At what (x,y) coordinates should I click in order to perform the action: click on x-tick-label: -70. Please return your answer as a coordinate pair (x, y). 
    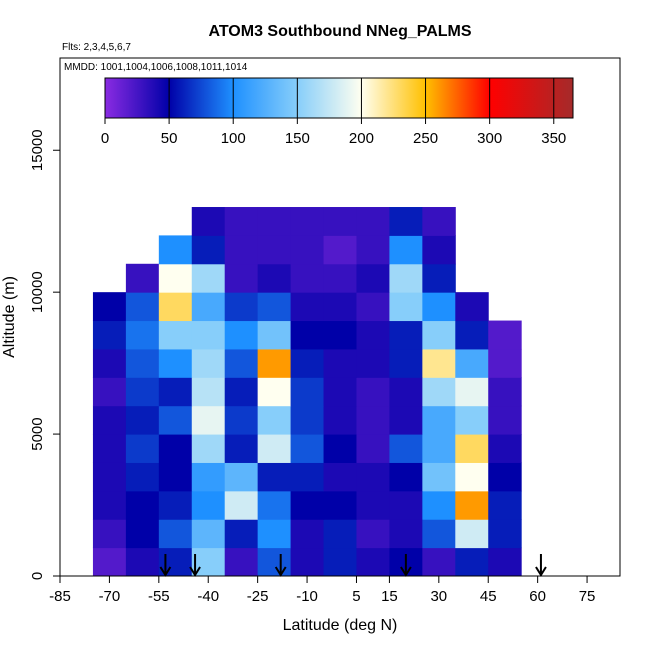
    Looking at the image, I should click on (110, 596).